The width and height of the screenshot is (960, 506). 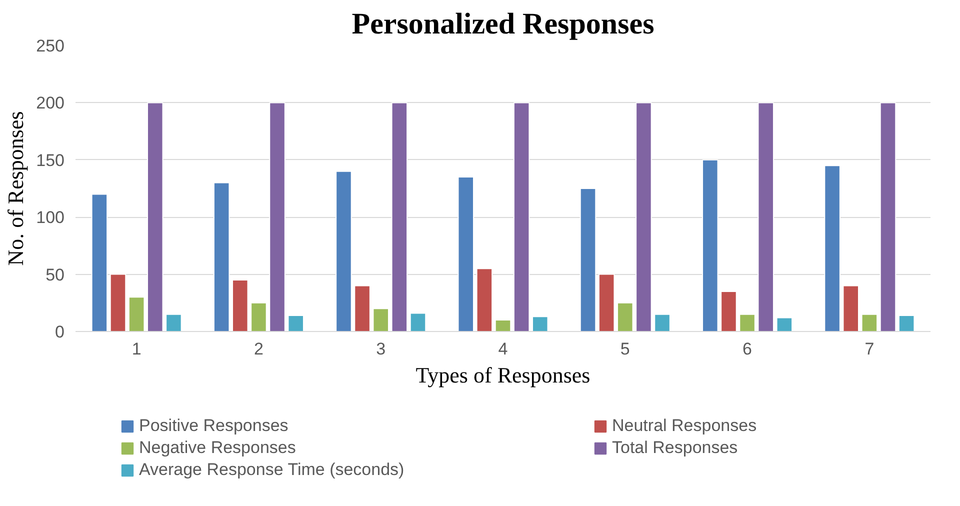 I want to click on y-tick-label: 0, so click(x=60, y=332).